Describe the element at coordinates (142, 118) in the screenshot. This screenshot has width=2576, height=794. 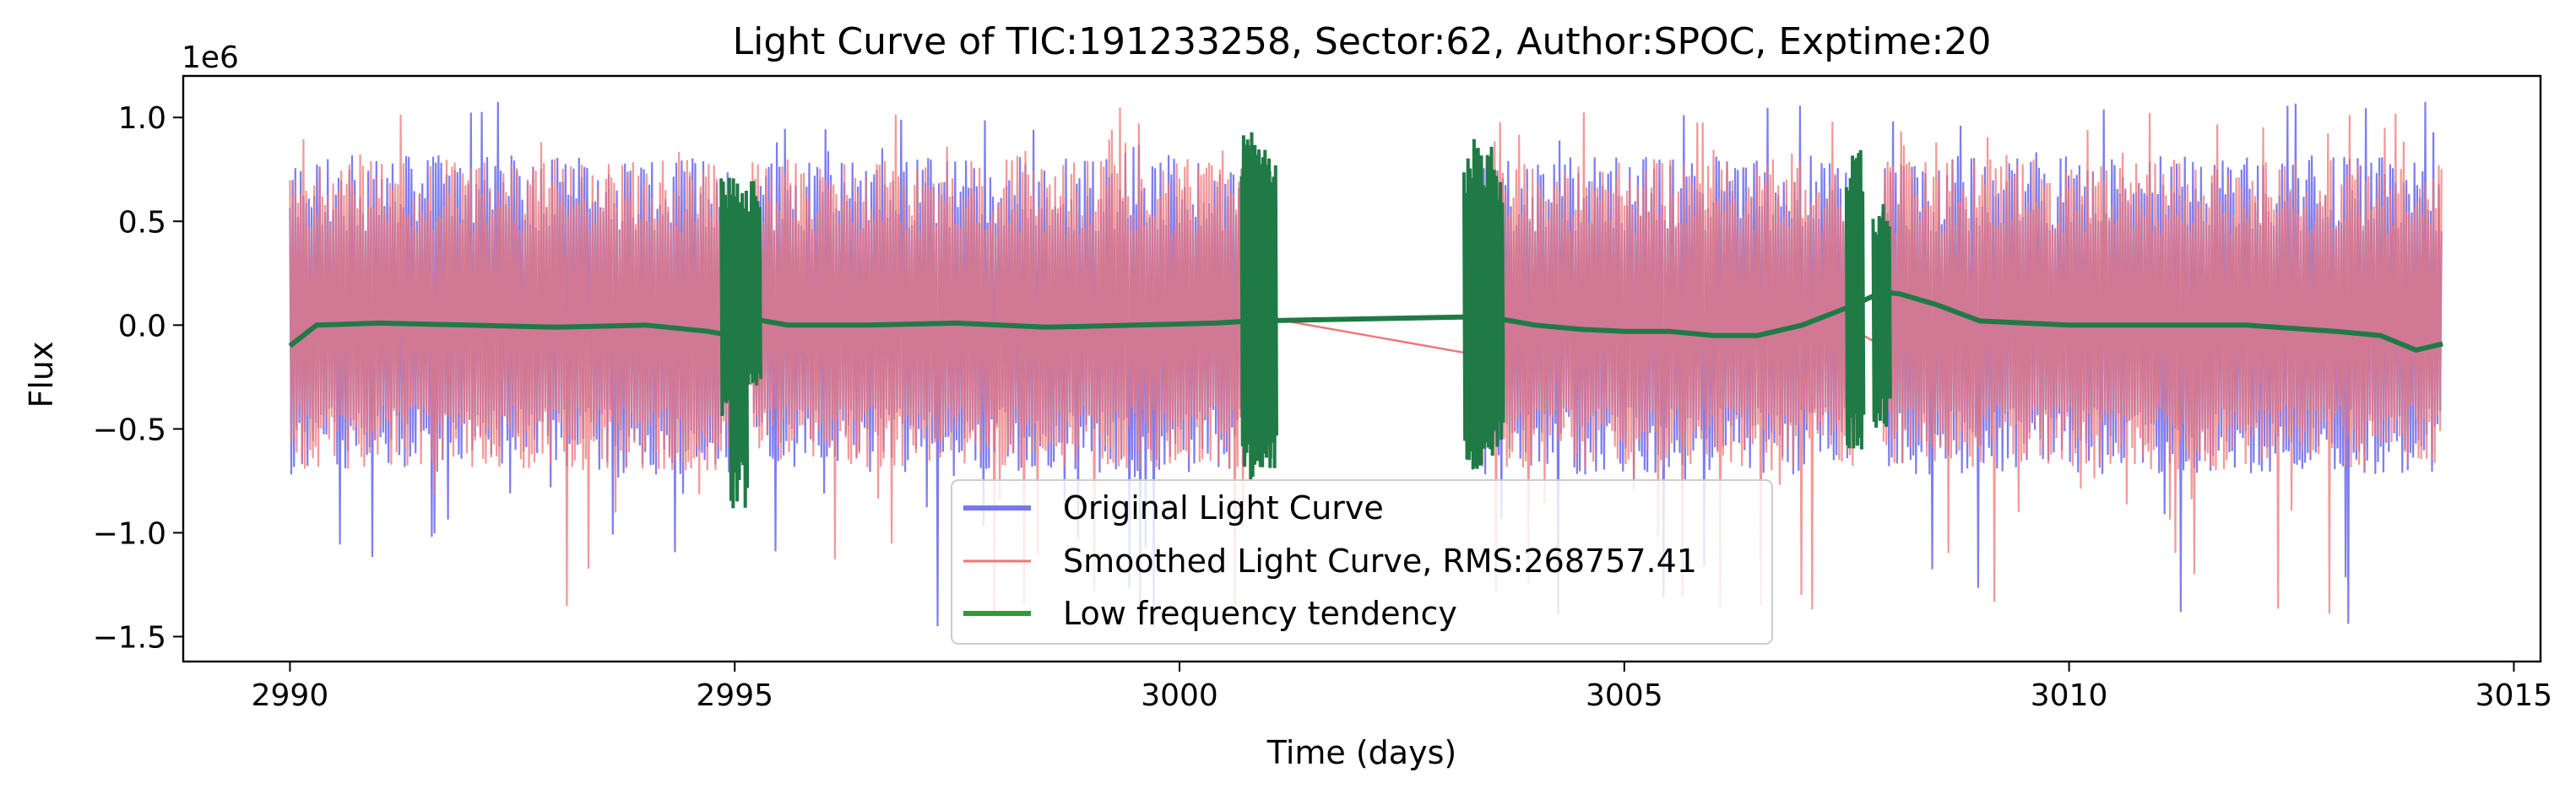
I see `y-tick-label: 1.0` at that location.